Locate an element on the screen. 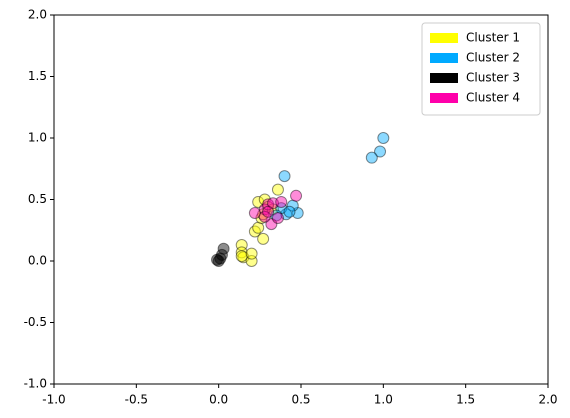  y-tick-label: 2.0 is located at coordinates (37, 15).